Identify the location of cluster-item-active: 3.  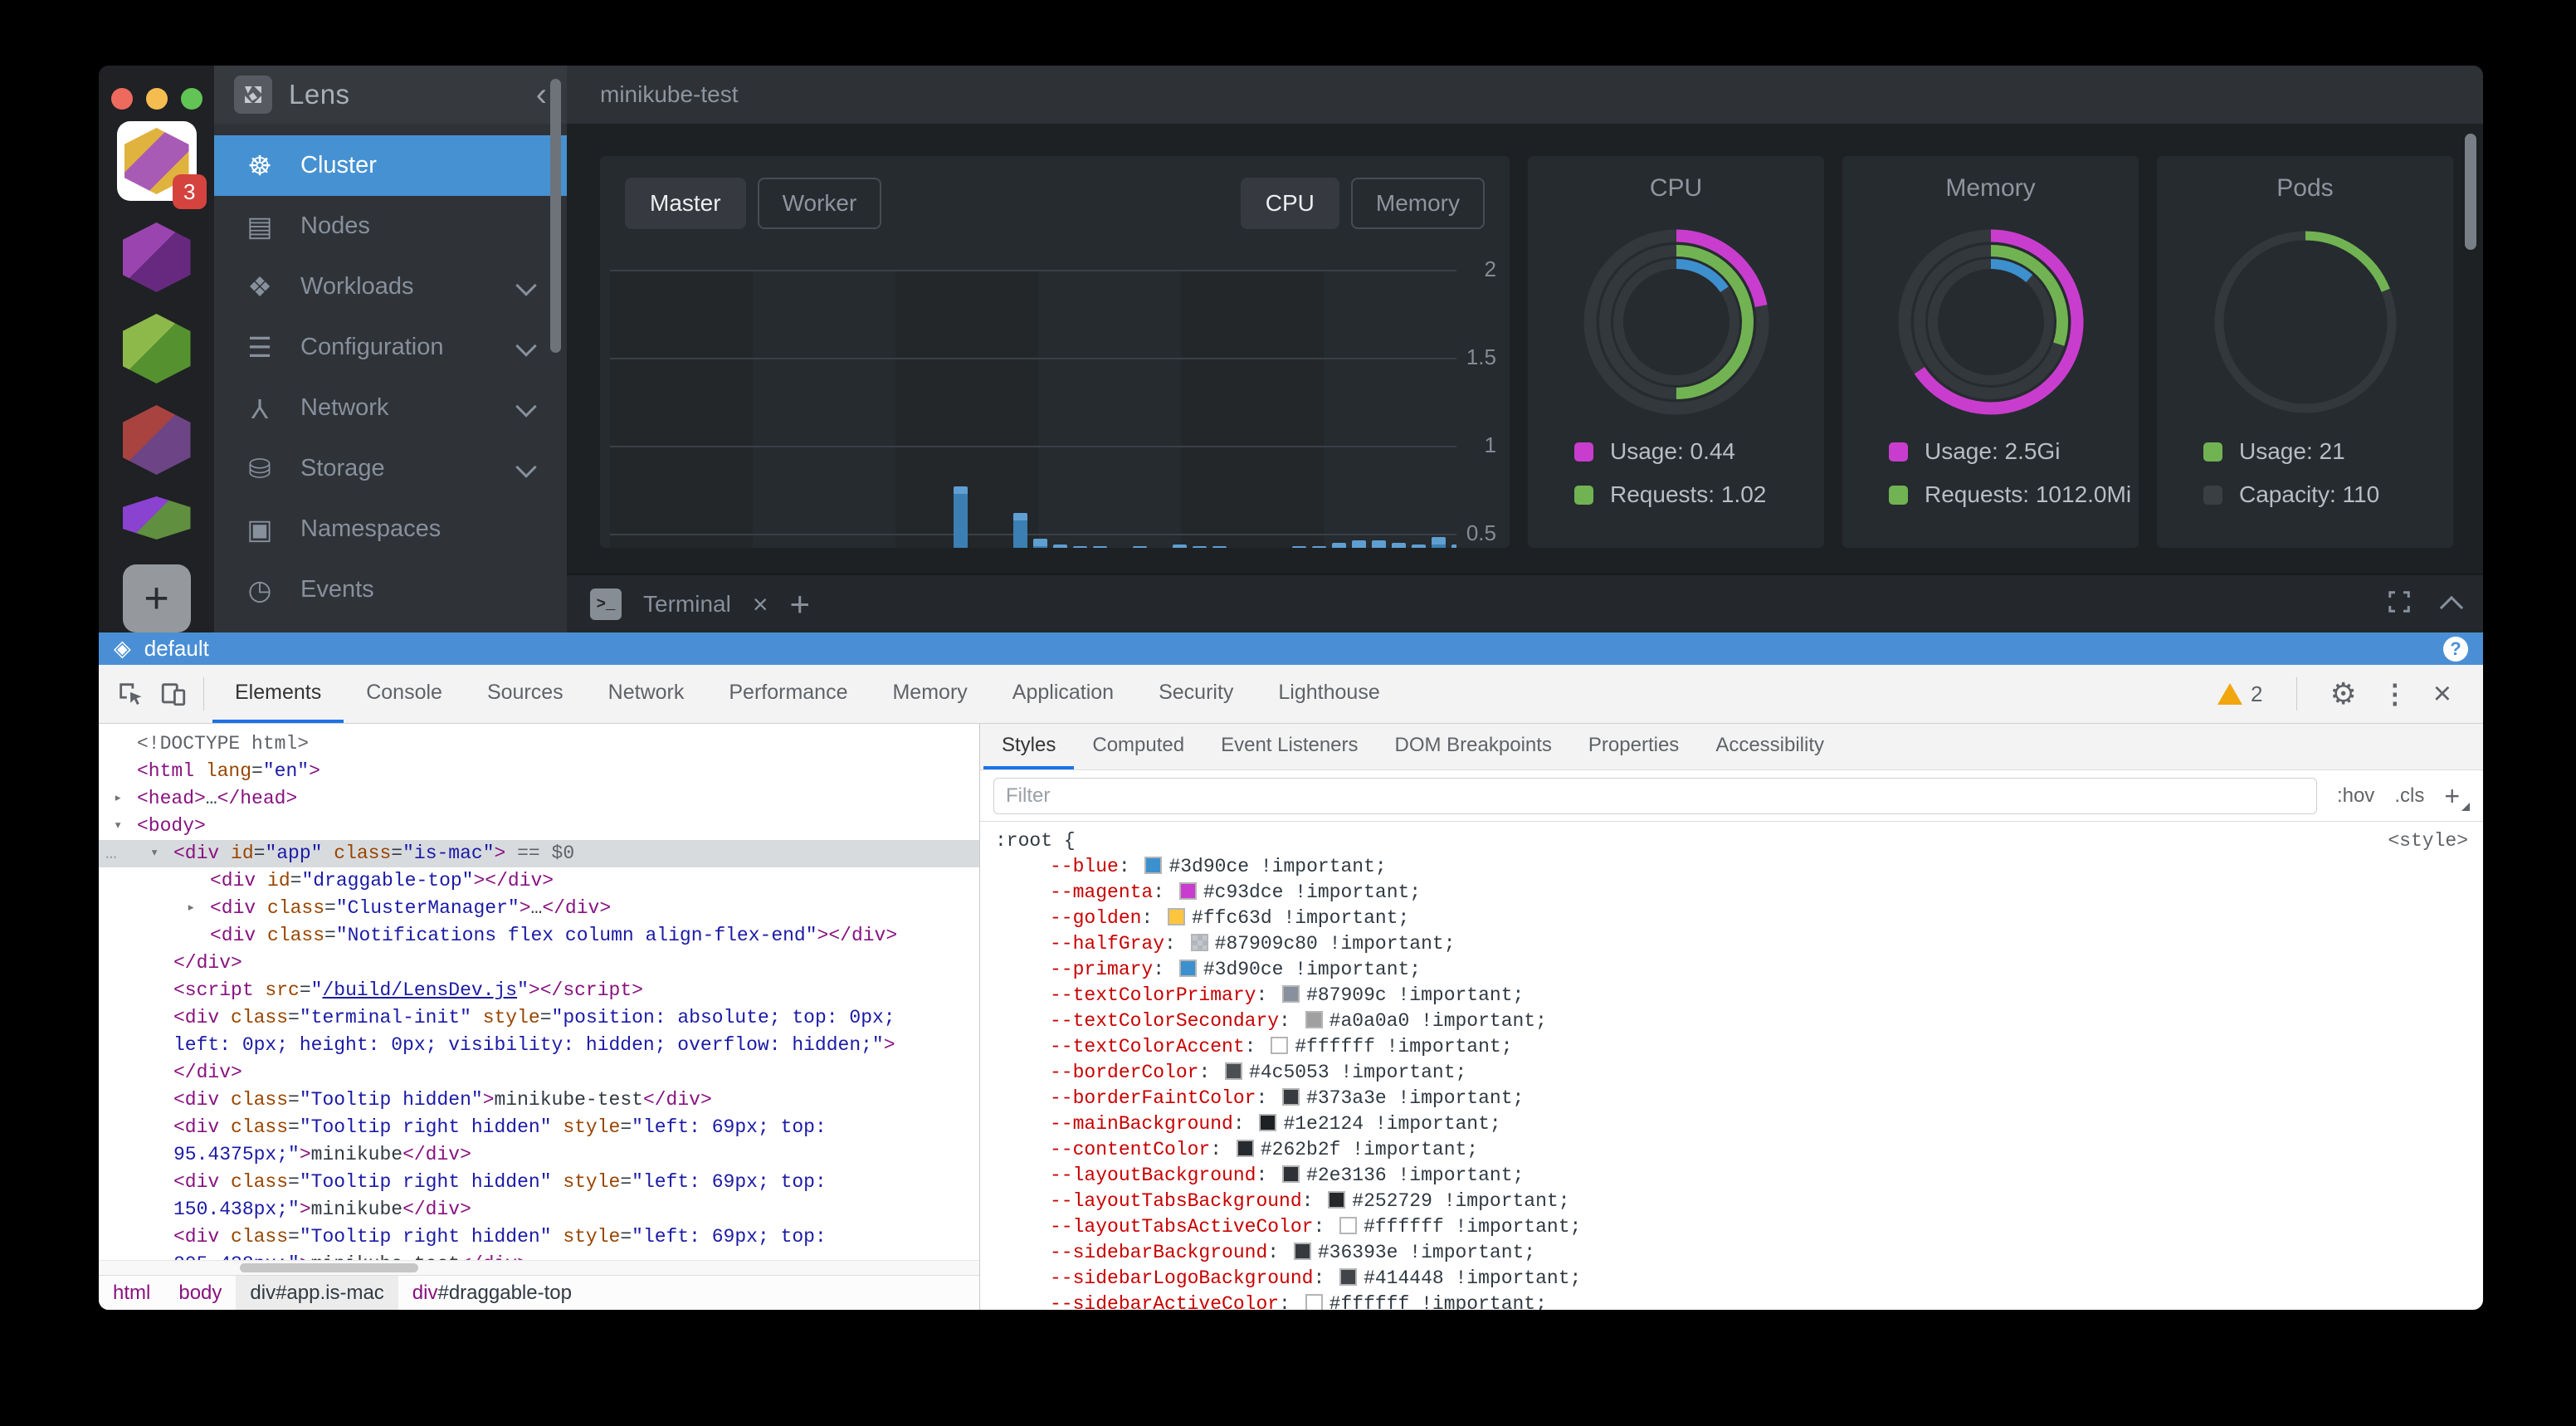
(162, 165).